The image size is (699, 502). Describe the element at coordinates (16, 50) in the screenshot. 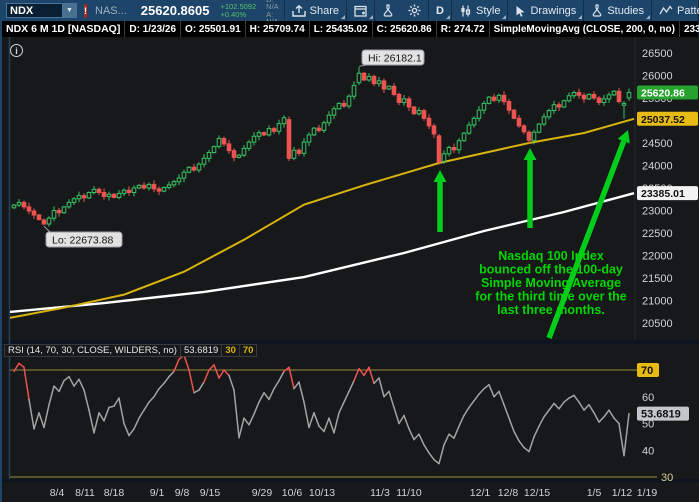

I see `info-icon: i` at that location.